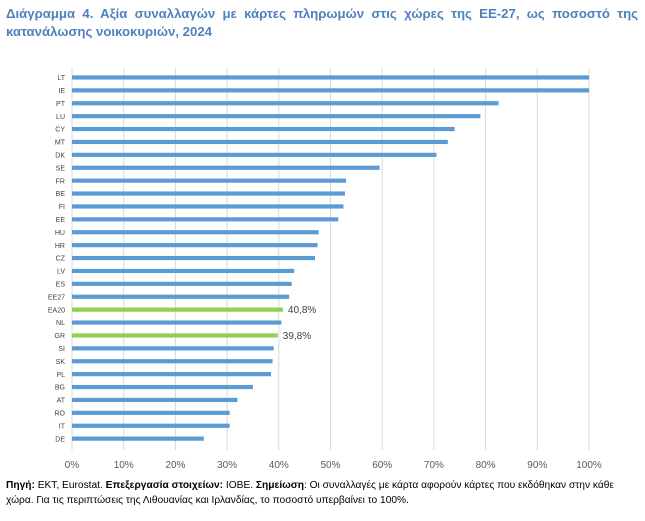  What do you see at coordinates (124, 465) in the screenshot?
I see `x-tick-label: 10%` at bounding box center [124, 465].